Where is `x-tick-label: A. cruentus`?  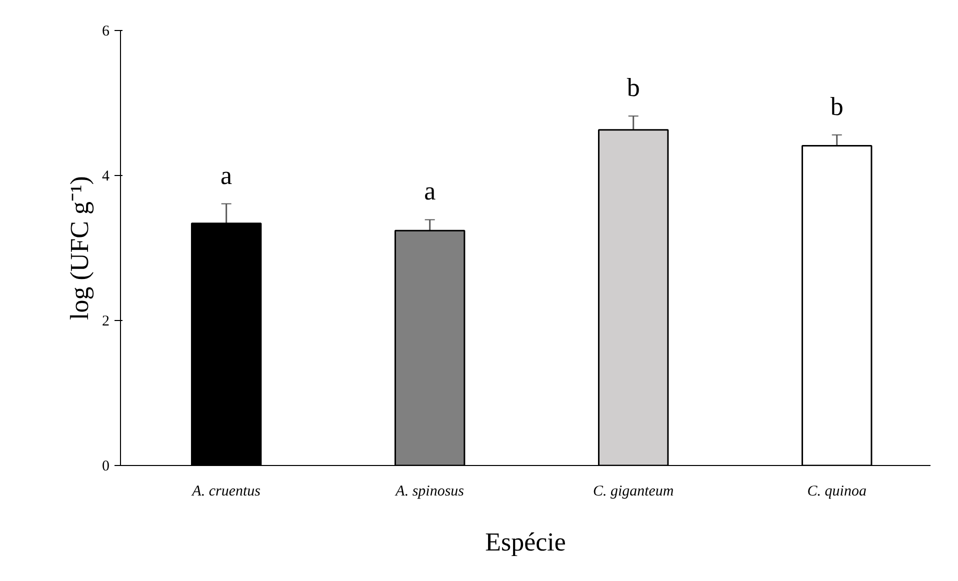 x-tick-label: A. cruentus is located at coordinates (226, 492).